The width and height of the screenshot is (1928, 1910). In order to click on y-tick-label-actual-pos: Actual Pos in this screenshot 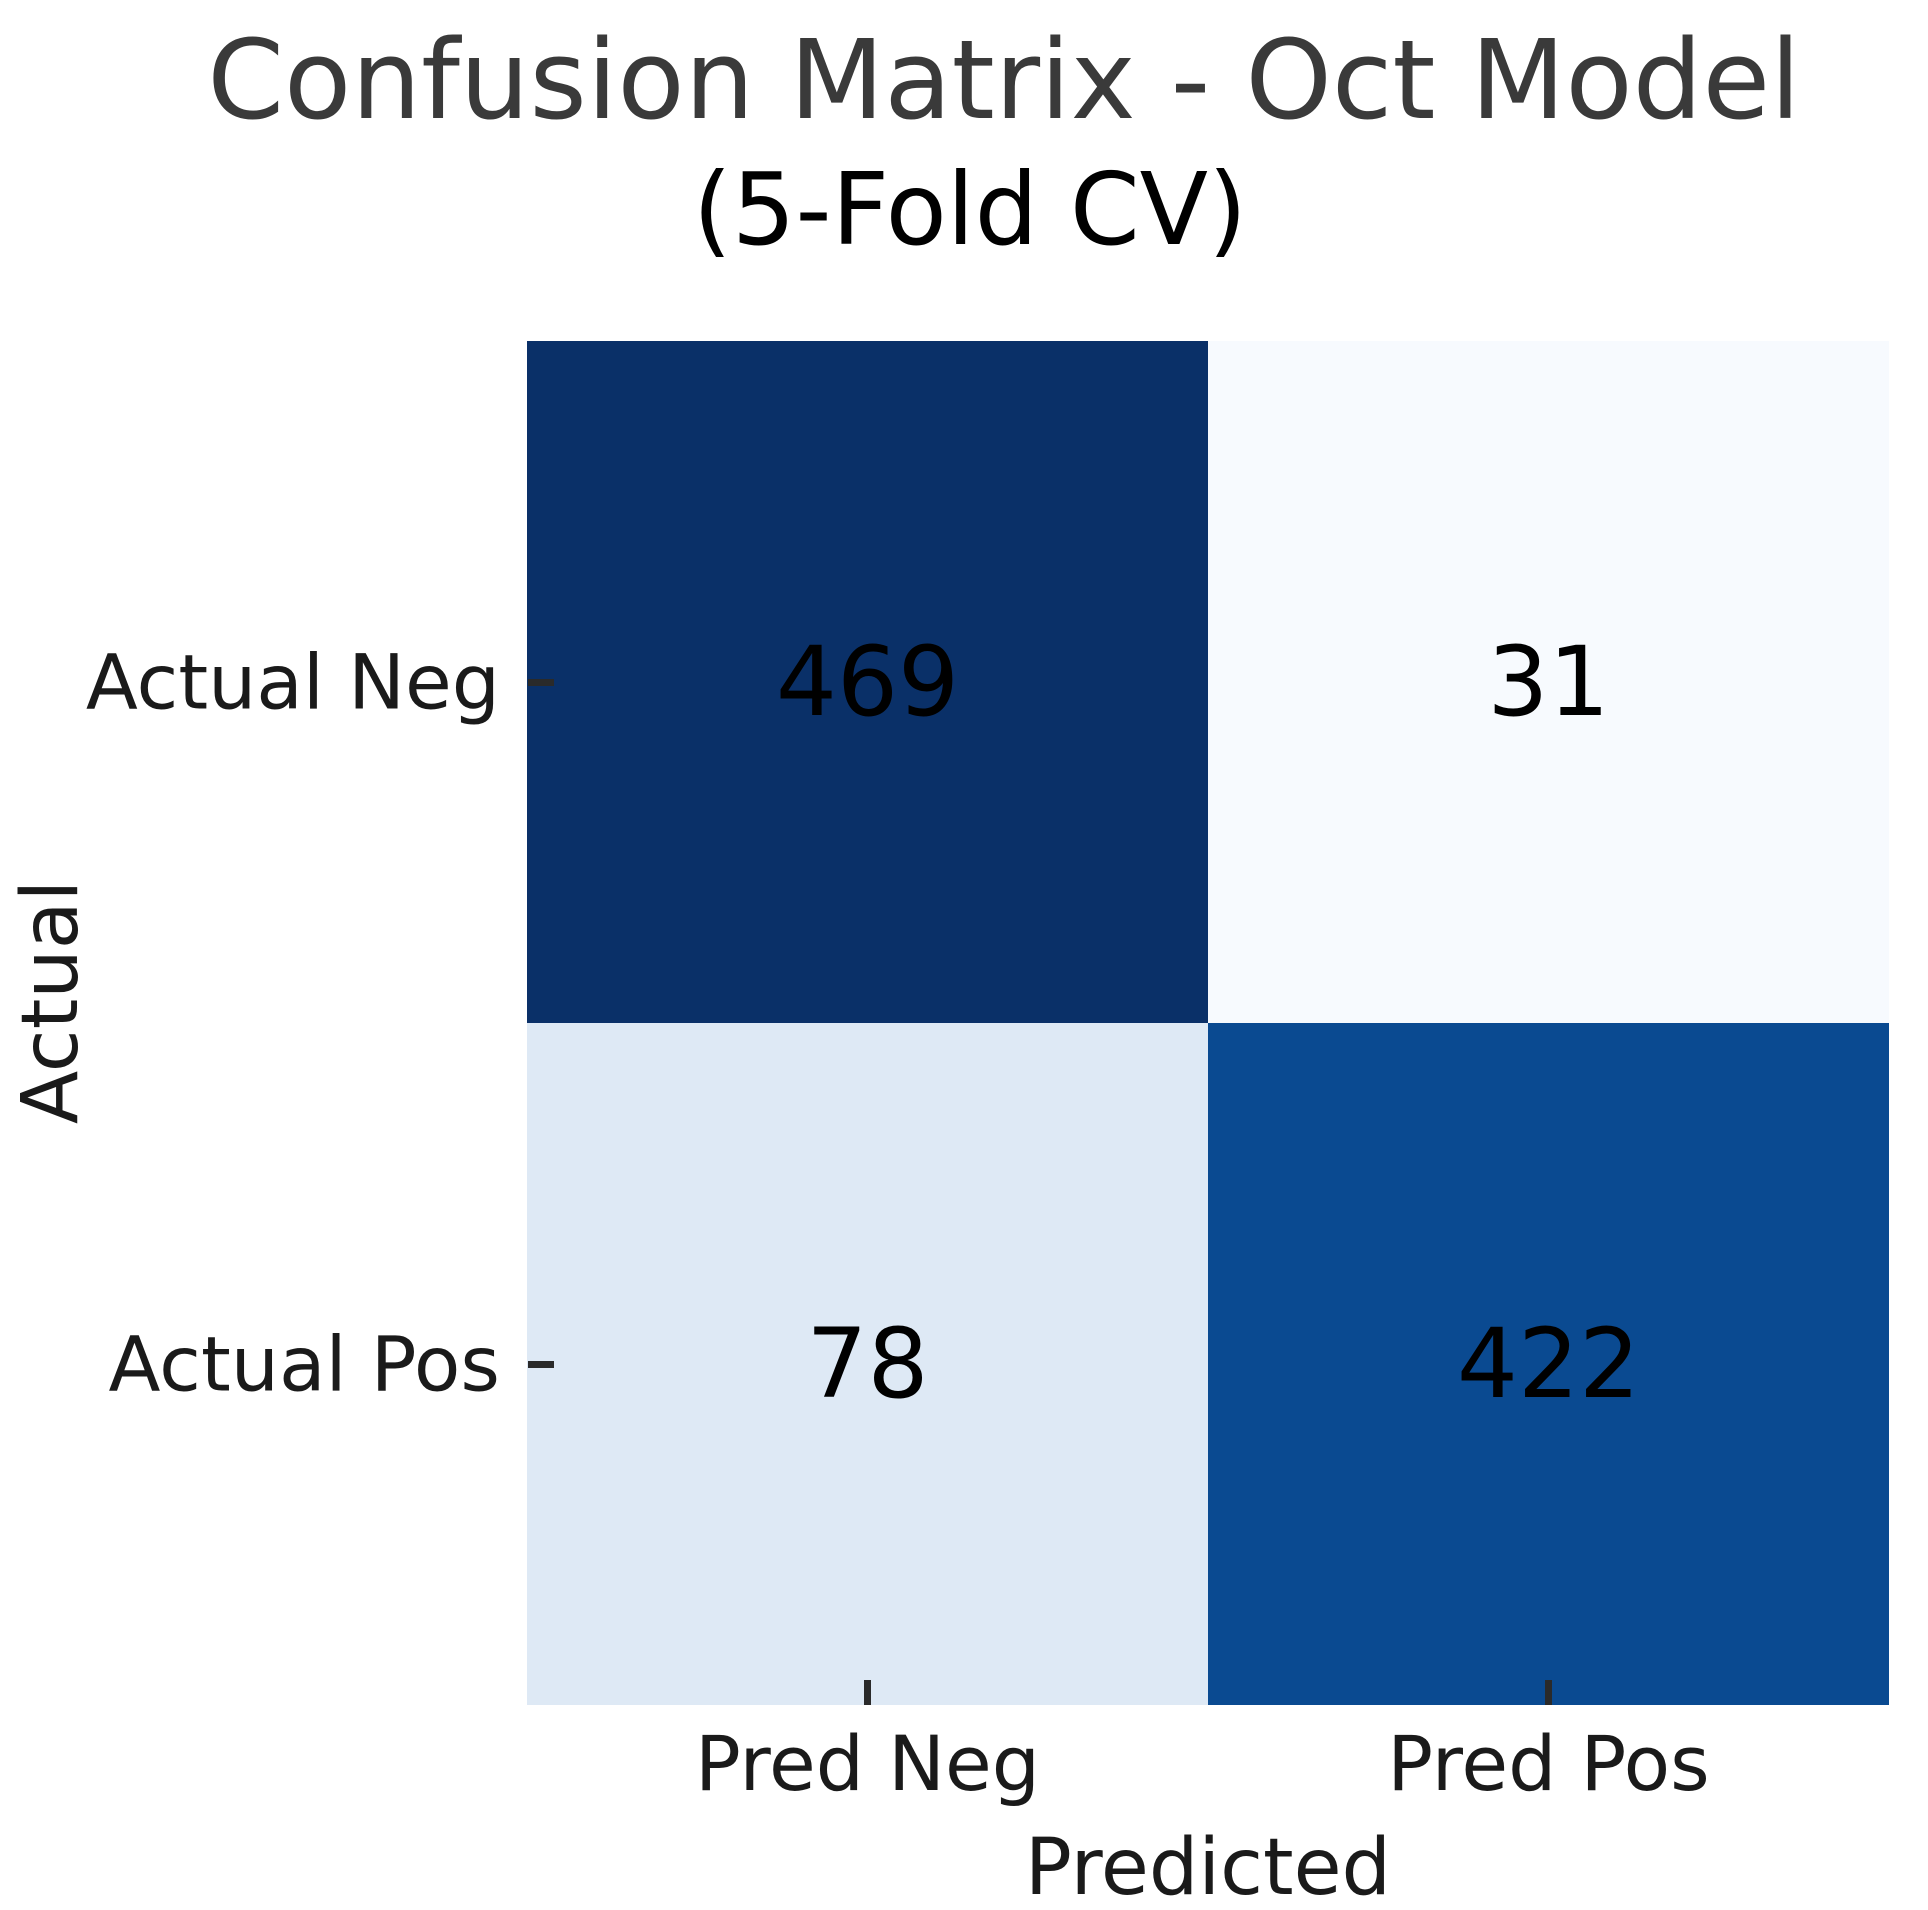, I will do `click(304, 1364)`.